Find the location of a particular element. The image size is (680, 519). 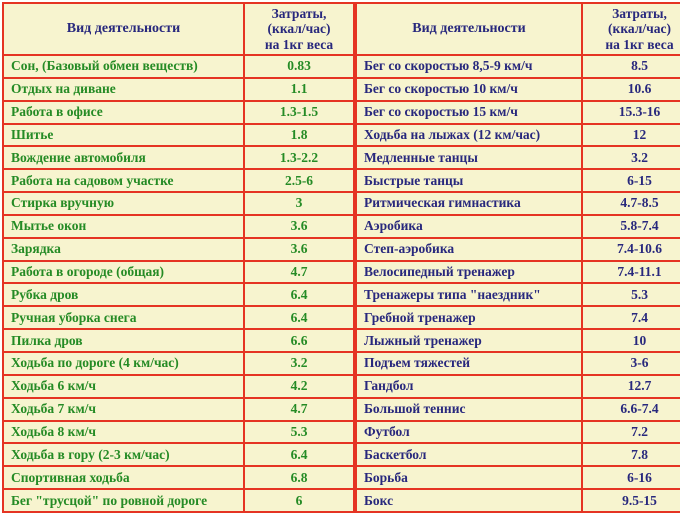

activity-cell: Аэробика is located at coordinates (469, 226).